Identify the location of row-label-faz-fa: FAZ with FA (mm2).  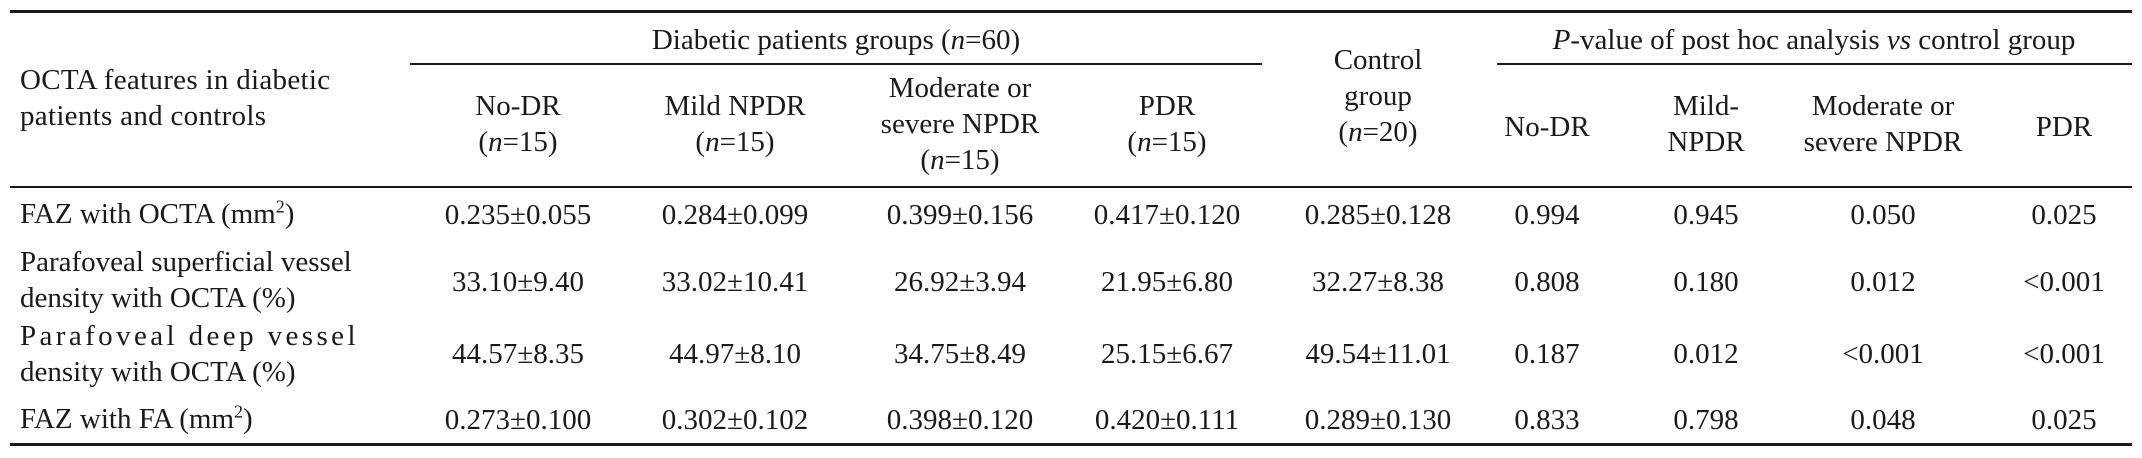
(136, 418).